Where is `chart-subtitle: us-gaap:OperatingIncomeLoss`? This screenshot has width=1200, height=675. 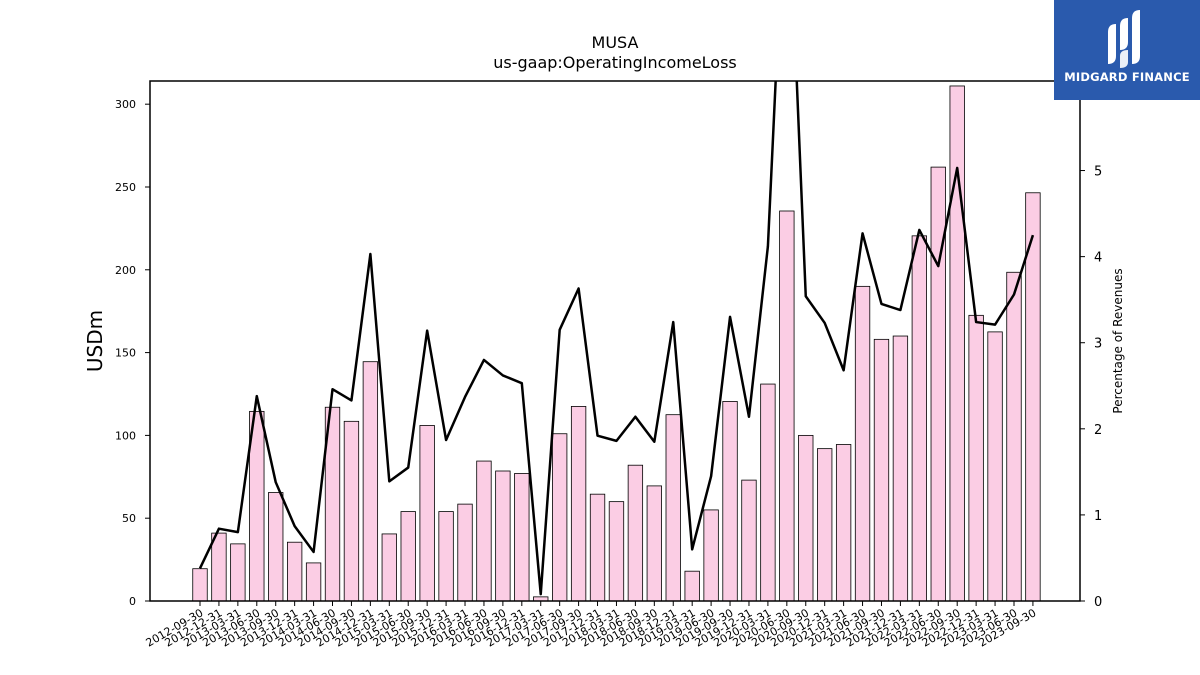
chart-subtitle: us-gaap:OperatingIncomeLoss is located at coordinates (615, 62).